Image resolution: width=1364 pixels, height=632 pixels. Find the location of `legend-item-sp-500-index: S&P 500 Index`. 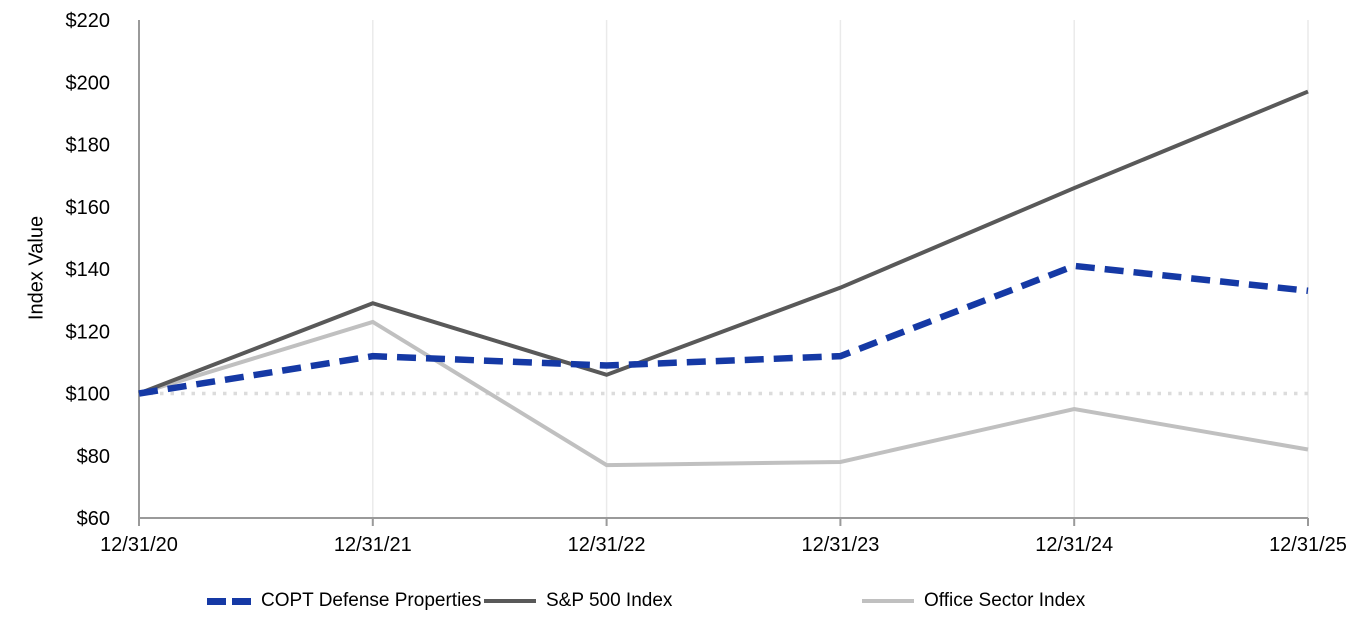

legend-item-sp-500-index: S&P 500 Index is located at coordinates (578, 601).